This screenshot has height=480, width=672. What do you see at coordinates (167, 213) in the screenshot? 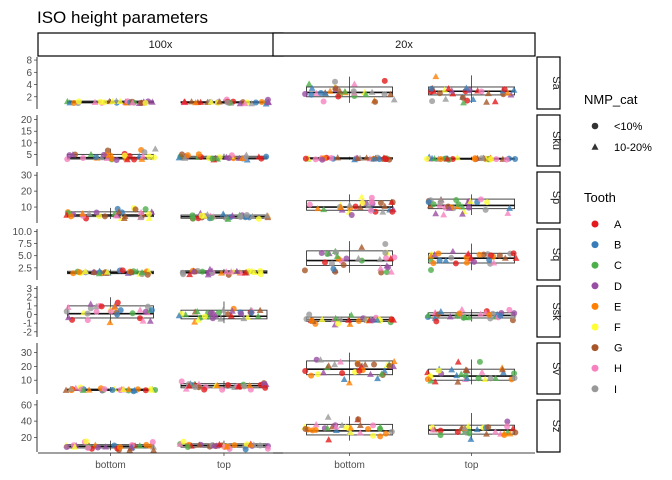
I see `panel-100x-Sp` at bounding box center [167, 213].